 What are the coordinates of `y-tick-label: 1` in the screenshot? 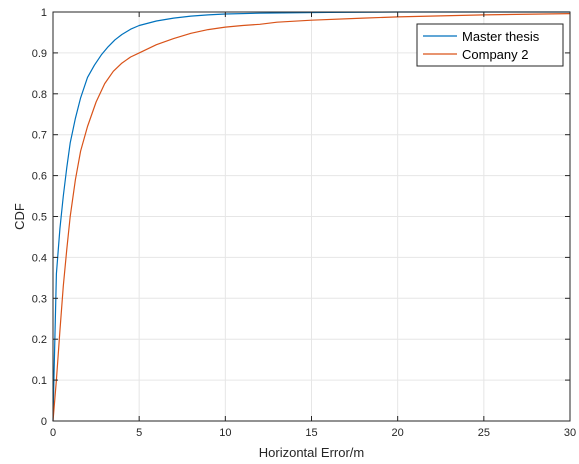 It's located at (44, 13).